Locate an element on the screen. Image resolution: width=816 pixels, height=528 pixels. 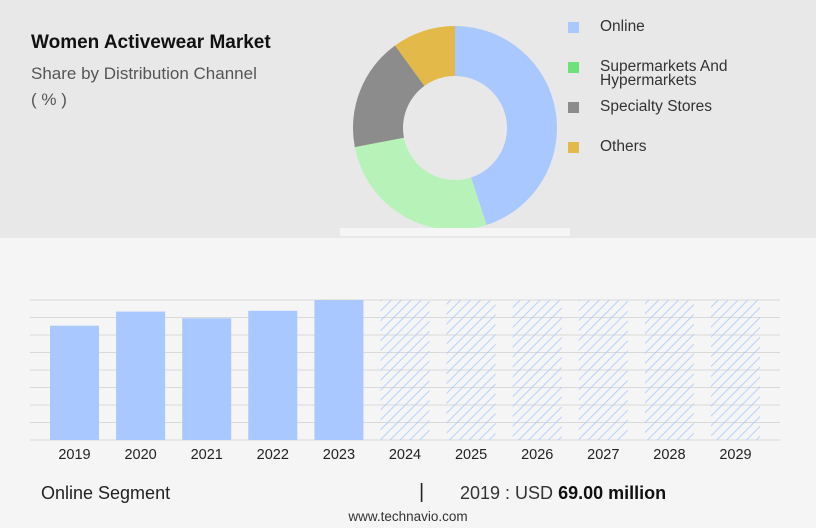
x-tick-label-2025: 2025 is located at coordinates (471, 455).